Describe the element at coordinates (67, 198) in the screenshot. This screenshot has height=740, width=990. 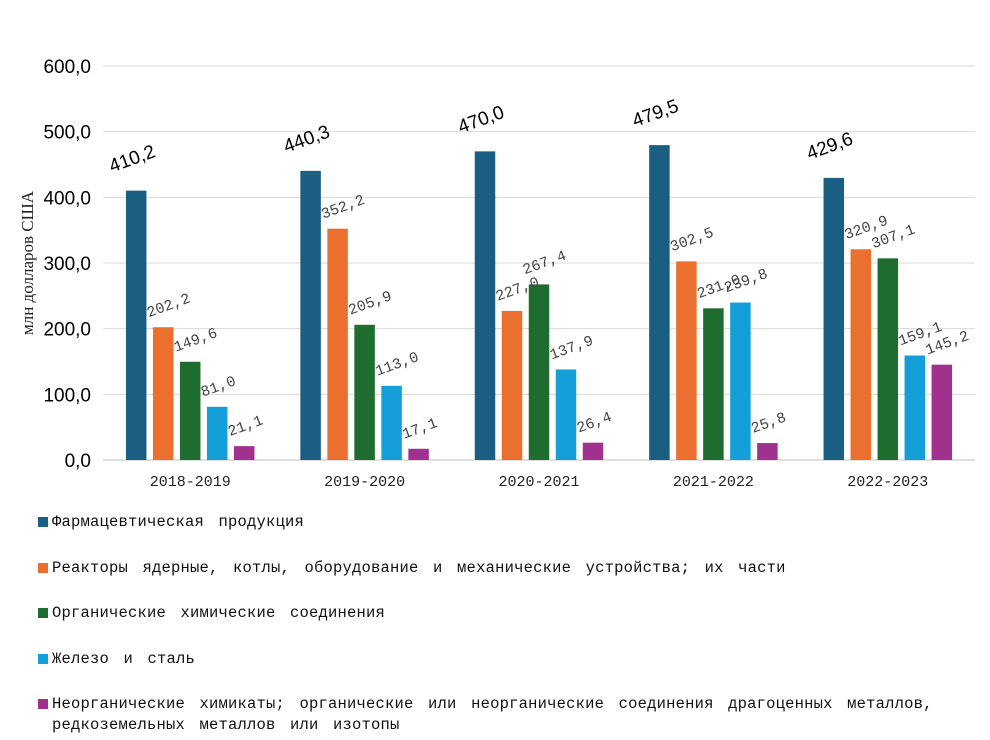
I see `y-tick-label: 400,0` at that location.